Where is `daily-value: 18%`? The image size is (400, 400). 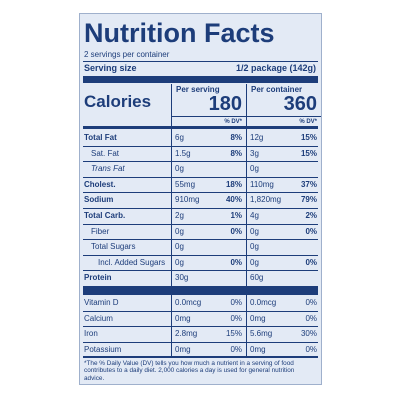
daily-value: 18% is located at coordinates (233, 184).